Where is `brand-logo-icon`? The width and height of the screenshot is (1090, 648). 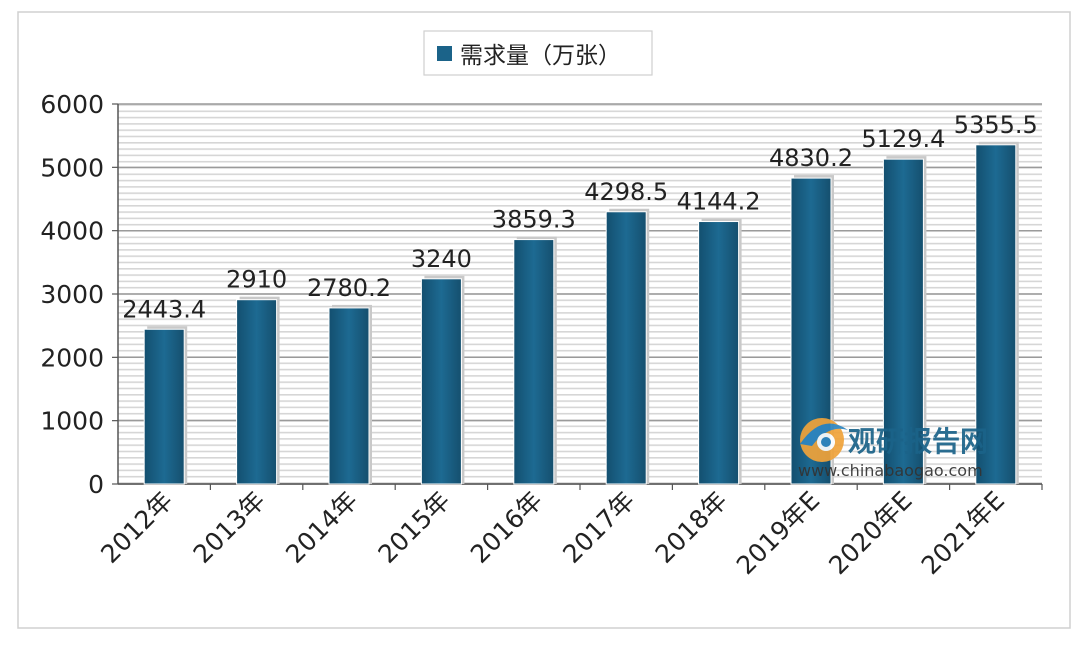
brand-logo-icon is located at coordinates (824, 440).